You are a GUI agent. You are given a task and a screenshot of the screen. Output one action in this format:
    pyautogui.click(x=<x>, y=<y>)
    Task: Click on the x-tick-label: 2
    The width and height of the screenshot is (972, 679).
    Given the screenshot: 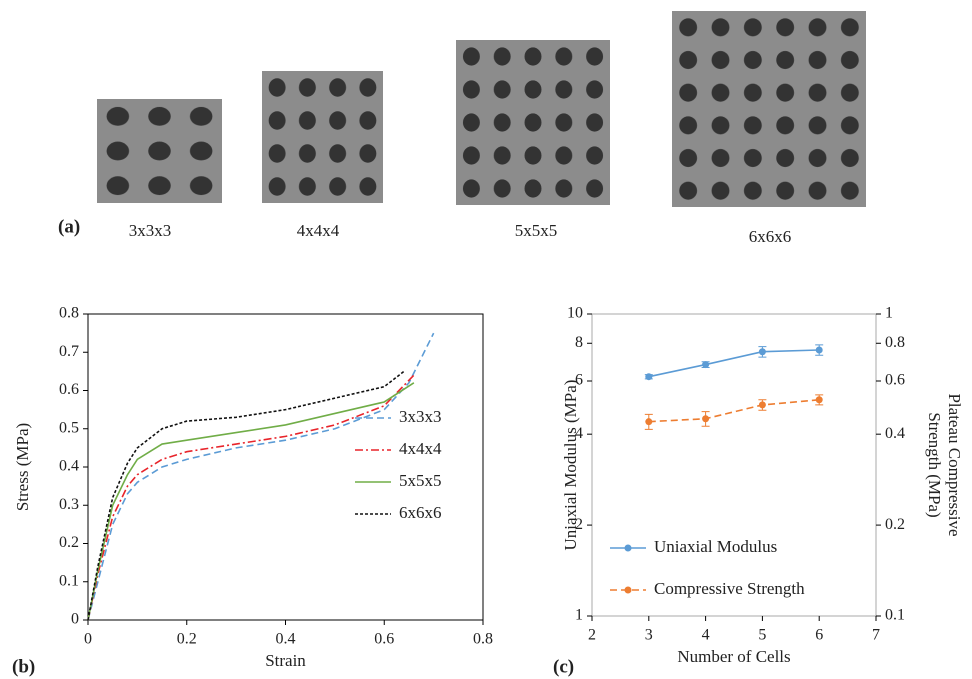 What is the action you would take?
    pyautogui.click(x=592, y=635)
    